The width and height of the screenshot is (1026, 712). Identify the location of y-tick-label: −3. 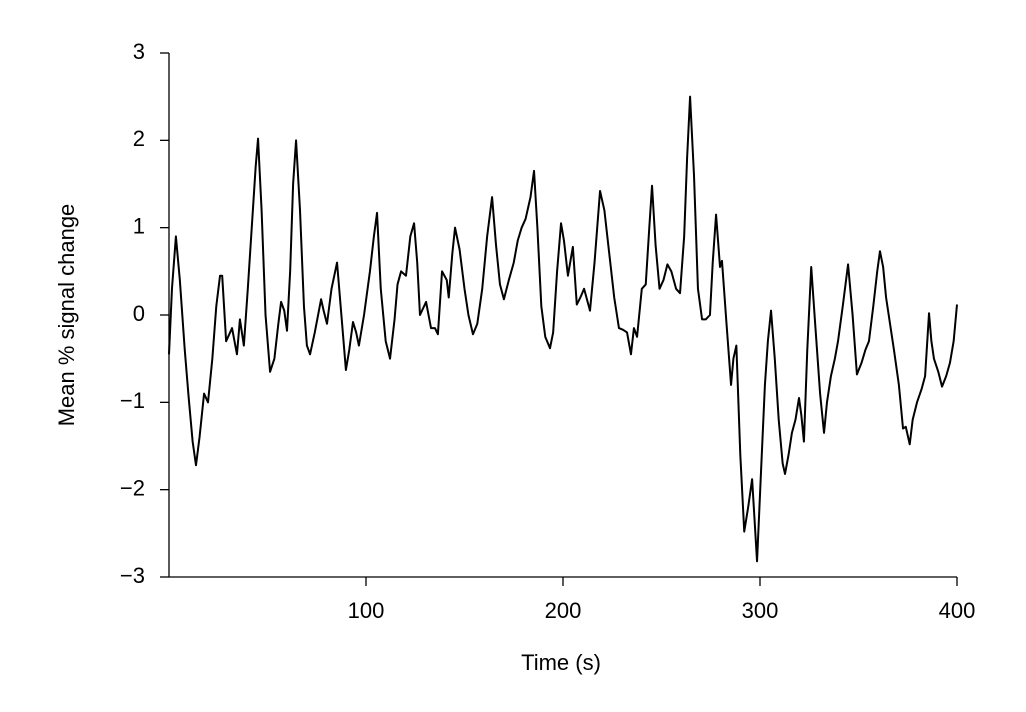
(132, 575).